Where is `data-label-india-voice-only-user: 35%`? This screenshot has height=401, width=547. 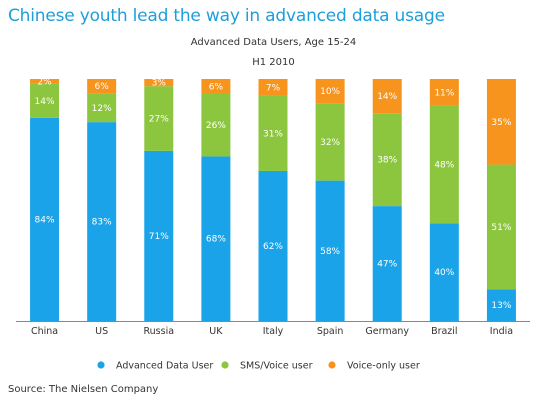
data-label-india-voice-only-user: 35% is located at coordinates (501, 123).